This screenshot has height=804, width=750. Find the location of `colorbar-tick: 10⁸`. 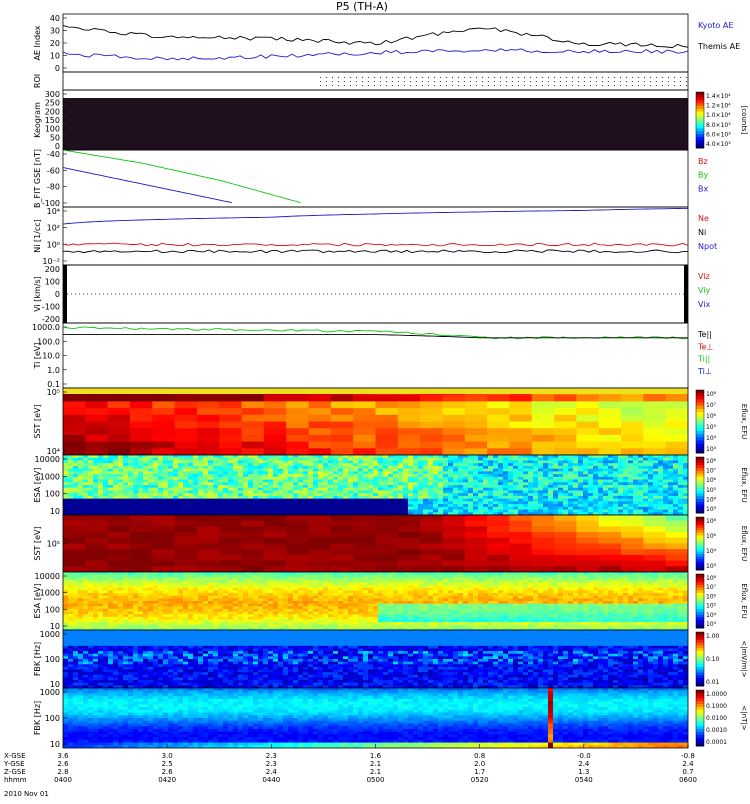

colorbar-tick: 10⁸ is located at coordinates (711, 521).